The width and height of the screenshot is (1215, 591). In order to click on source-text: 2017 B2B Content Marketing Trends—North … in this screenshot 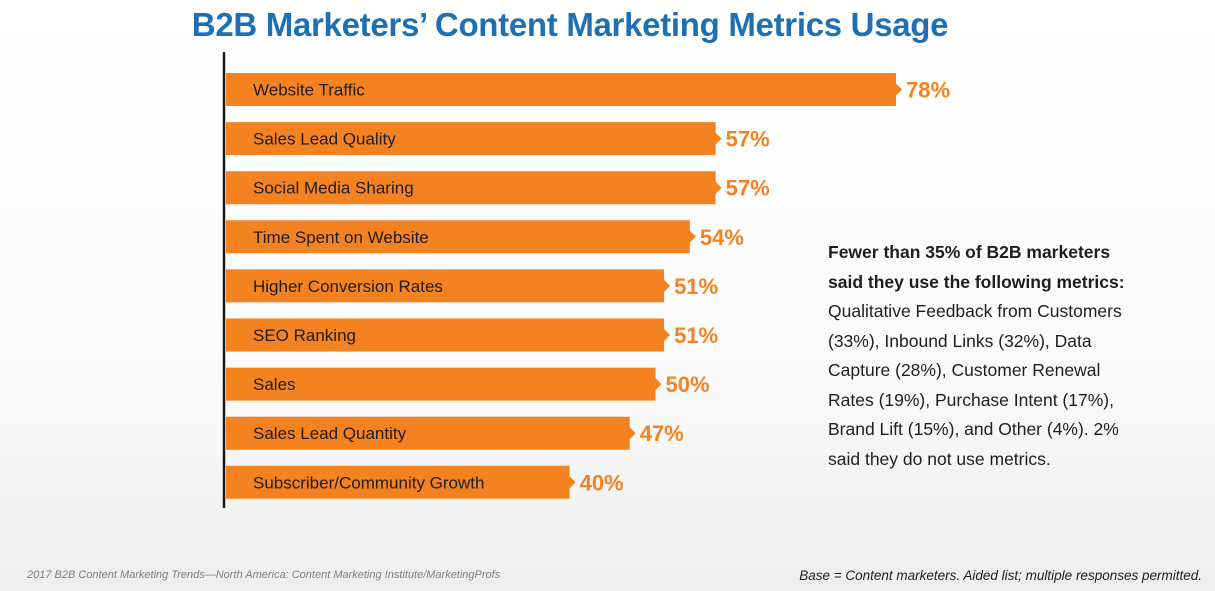, I will do `click(264, 575)`.